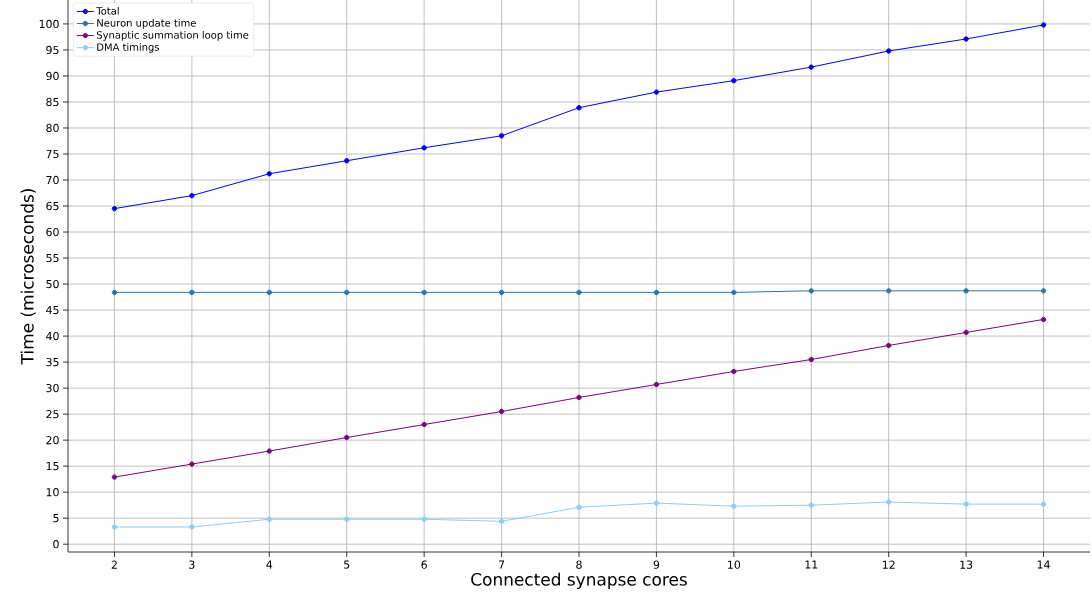 The height and width of the screenshot is (605, 1092). What do you see at coordinates (888, 564) in the screenshot?
I see `x-tick-label: 12` at bounding box center [888, 564].